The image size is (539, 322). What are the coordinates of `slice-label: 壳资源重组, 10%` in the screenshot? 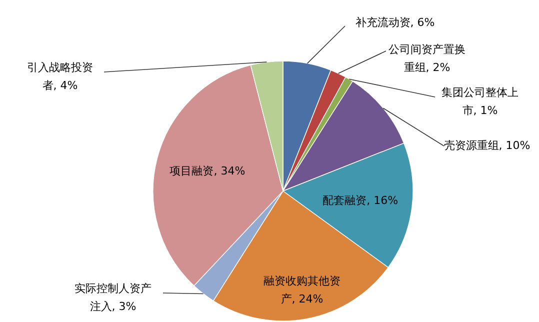 It's located at (487, 145).